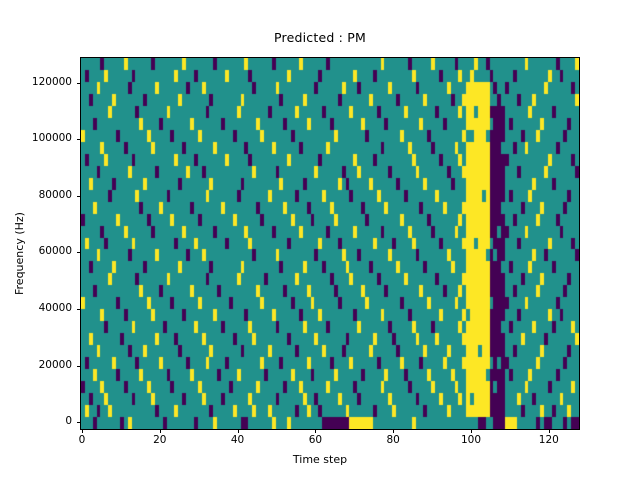 The width and height of the screenshot is (640, 480). Describe the element at coordinates (320, 459) in the screenshot. I see `x-axis-label: Time step` at that location.